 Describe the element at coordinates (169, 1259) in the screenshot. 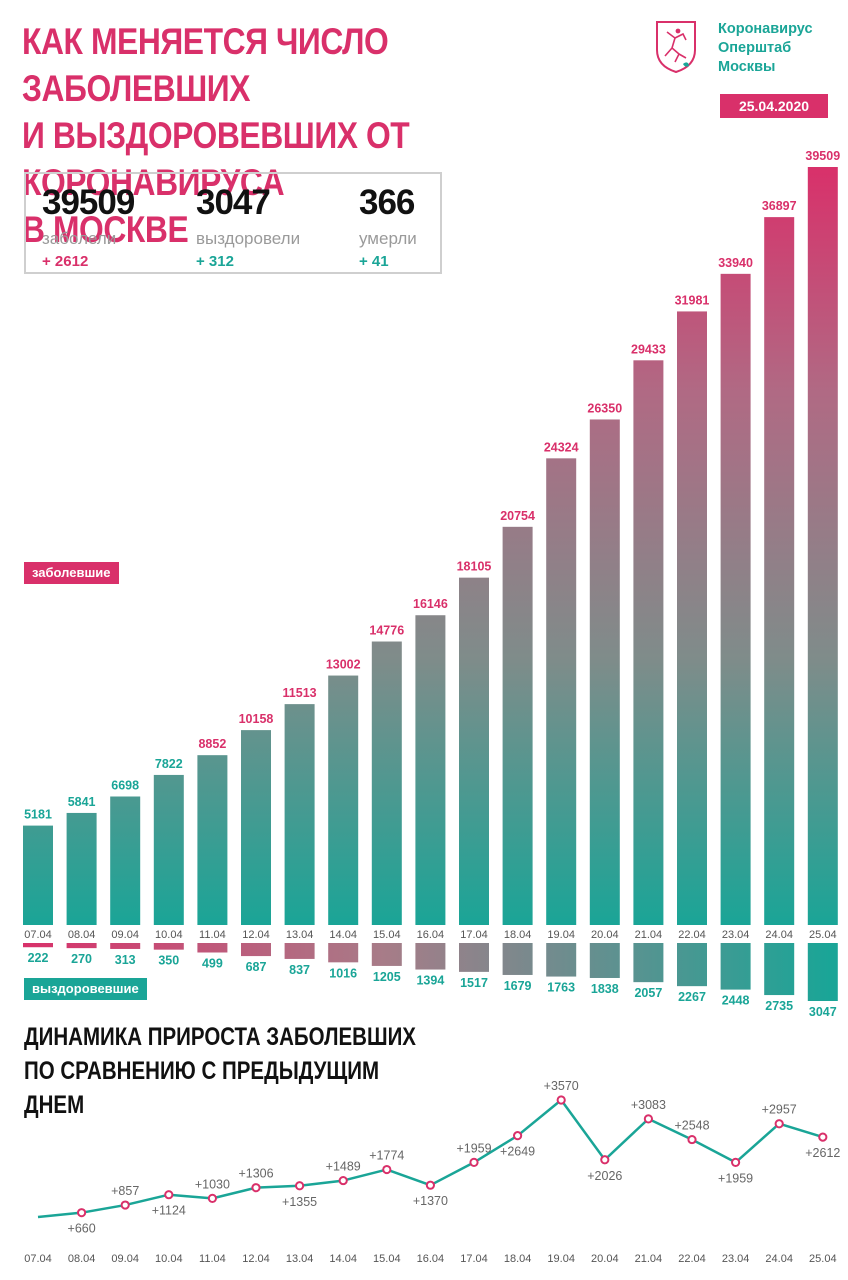

I see `growth-date-tick-label: 10.04` at that location.